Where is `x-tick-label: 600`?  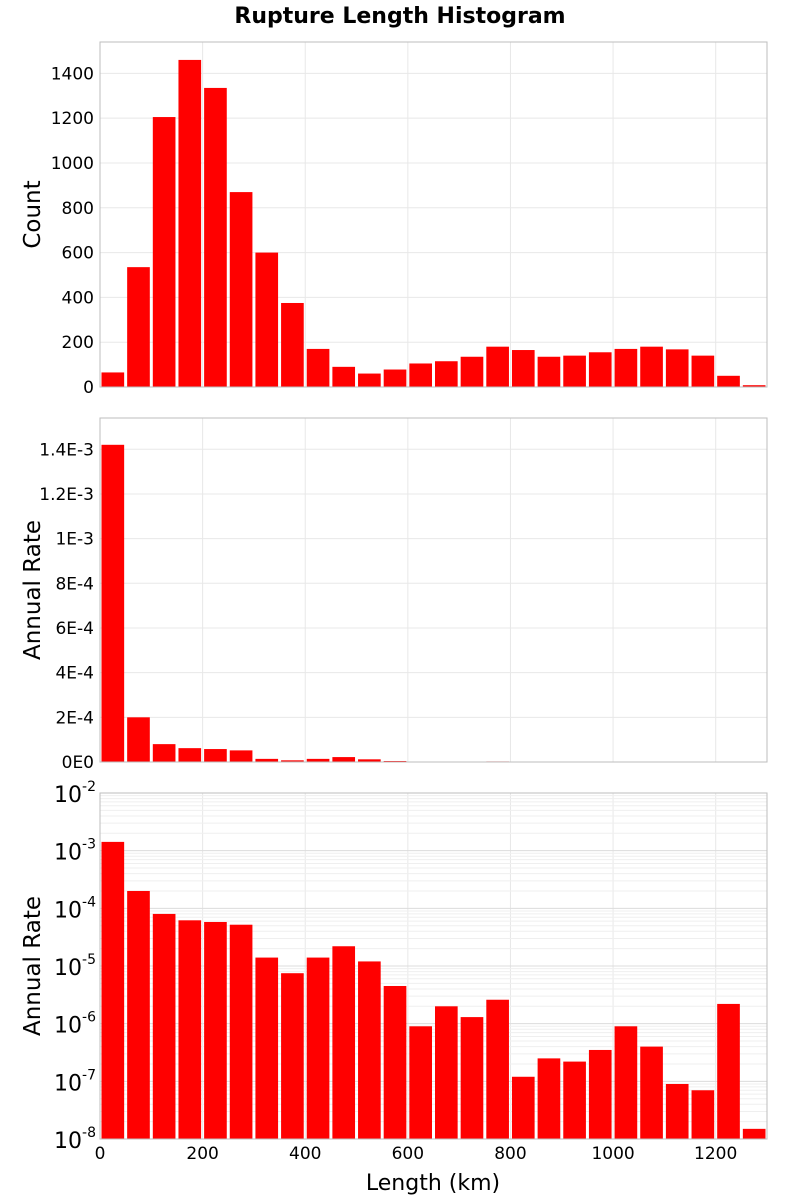 x-tick-label: 600 is located at coordinates (408, 1154).